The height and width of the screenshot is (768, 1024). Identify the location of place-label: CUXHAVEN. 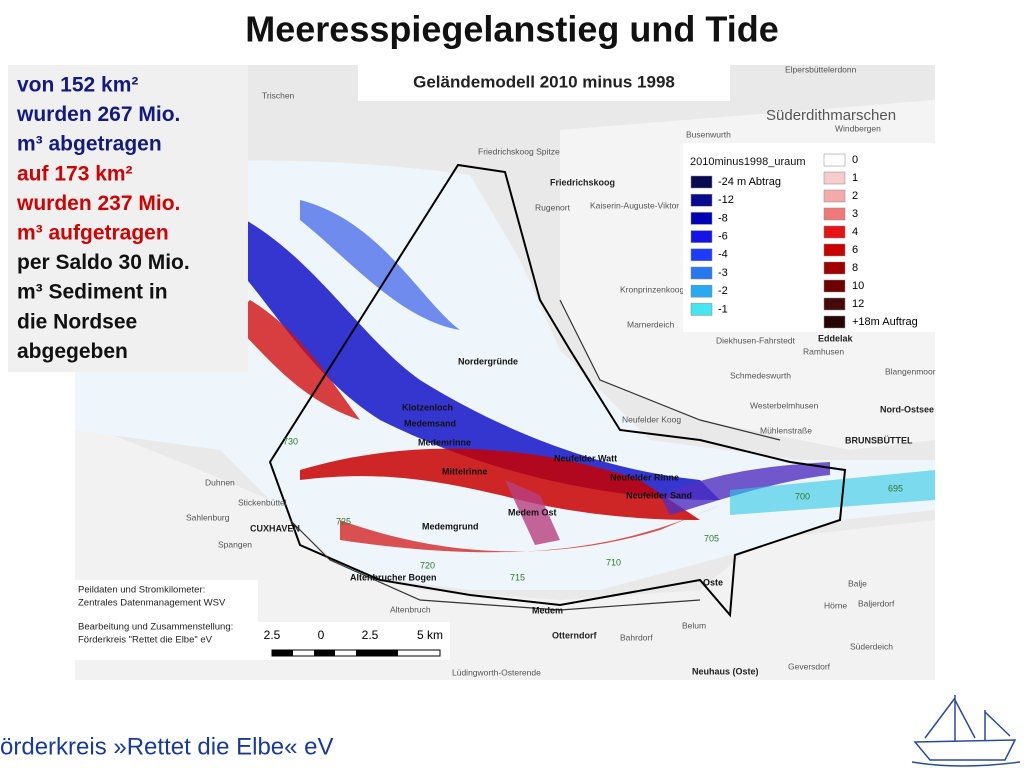
(275, 528).